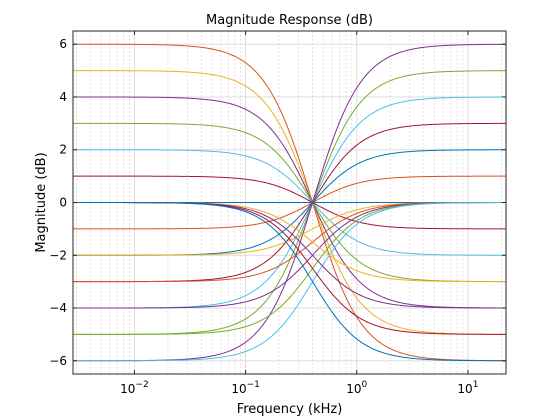  I want to click on response-curve, so click(289, 202).